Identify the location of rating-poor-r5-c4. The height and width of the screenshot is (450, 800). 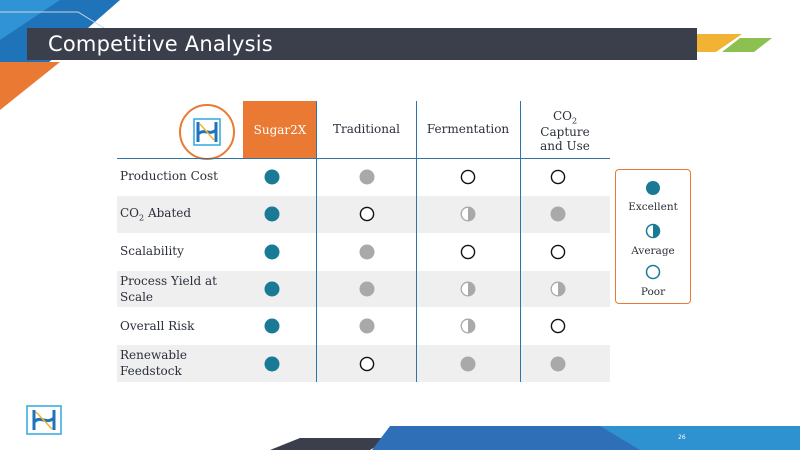
(558, 326).